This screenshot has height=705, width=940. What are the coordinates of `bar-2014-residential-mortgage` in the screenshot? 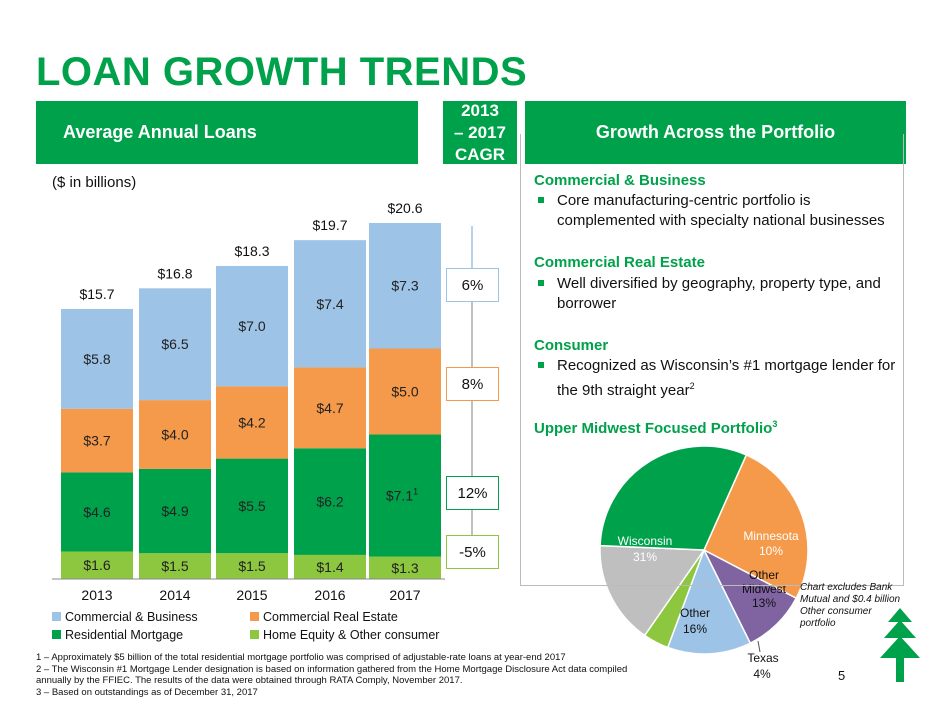 It's located at (175, 511).